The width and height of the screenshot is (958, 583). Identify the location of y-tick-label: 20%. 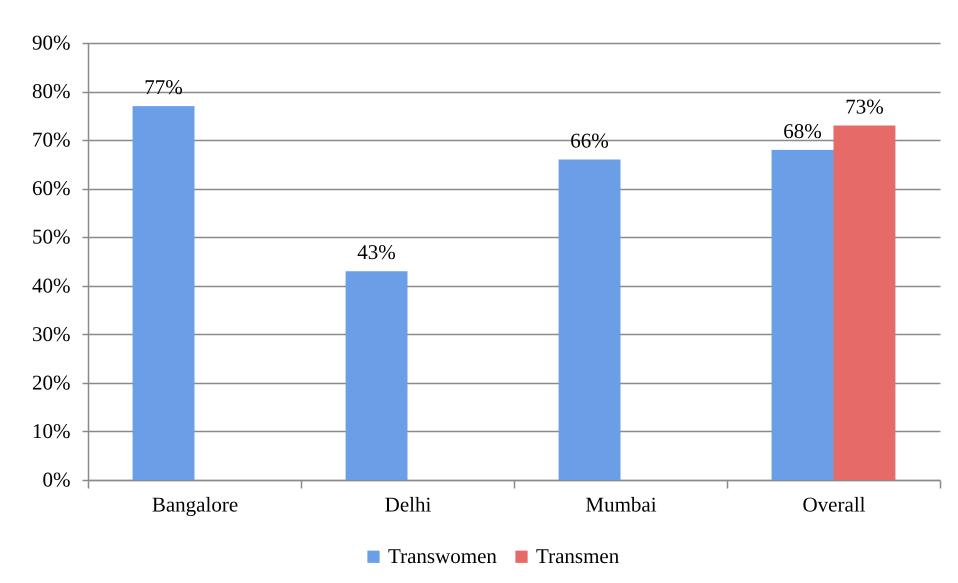
(51, 382).